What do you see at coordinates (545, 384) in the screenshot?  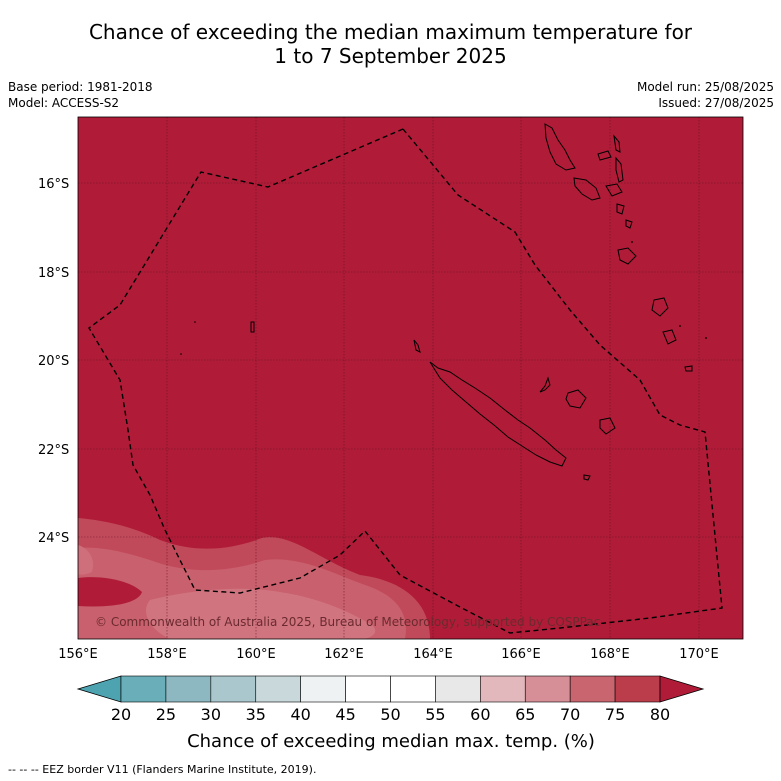 I see `loyalty-islands-ouvea` at bounding box center [545, 384].